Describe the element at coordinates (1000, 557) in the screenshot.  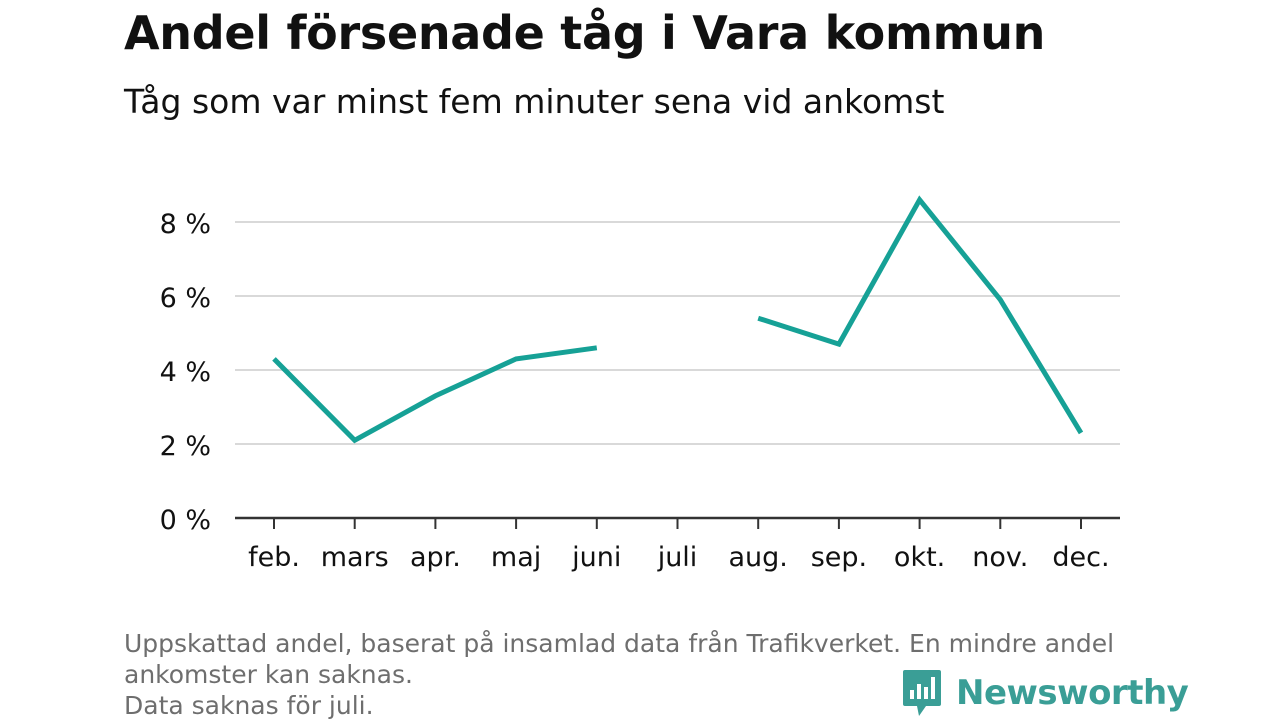
I see `x-tick-label: nov.` at that location.